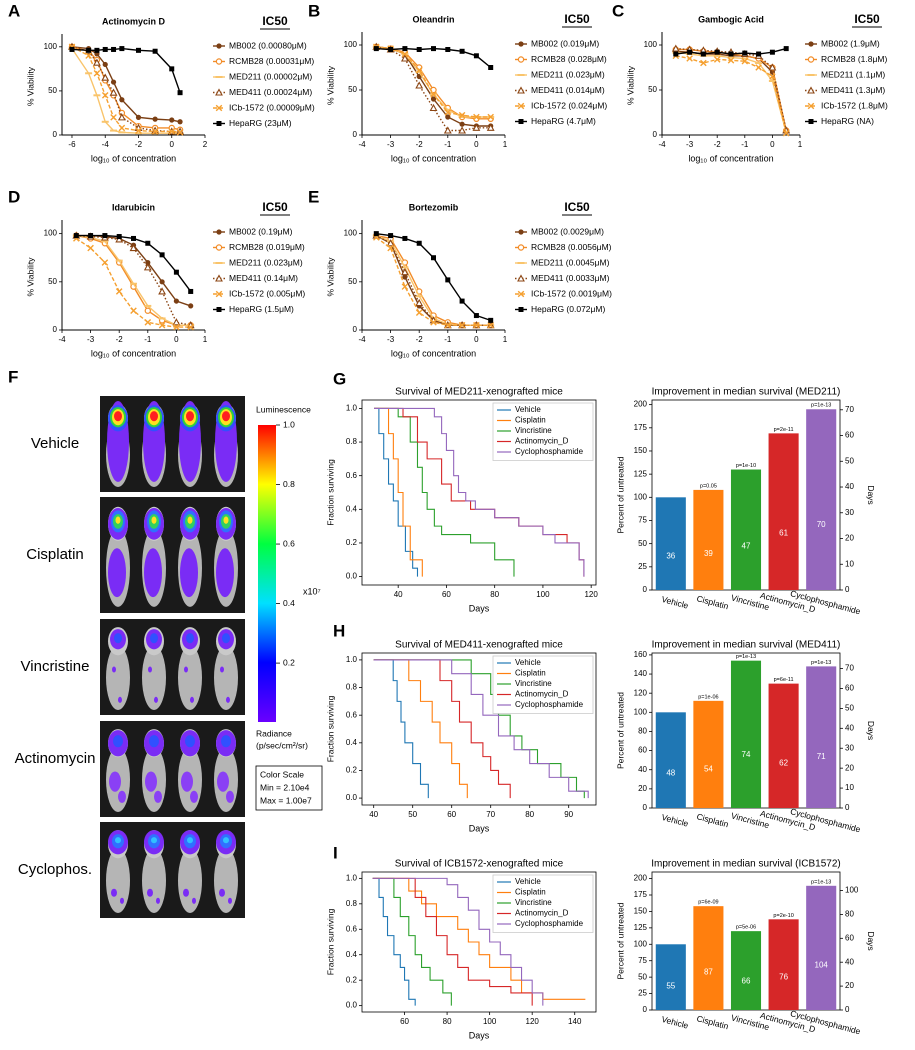 The image size is (915, 1050). I want to click on legend-label: ICb-1572 (0.0019μM), so click(571, 293).